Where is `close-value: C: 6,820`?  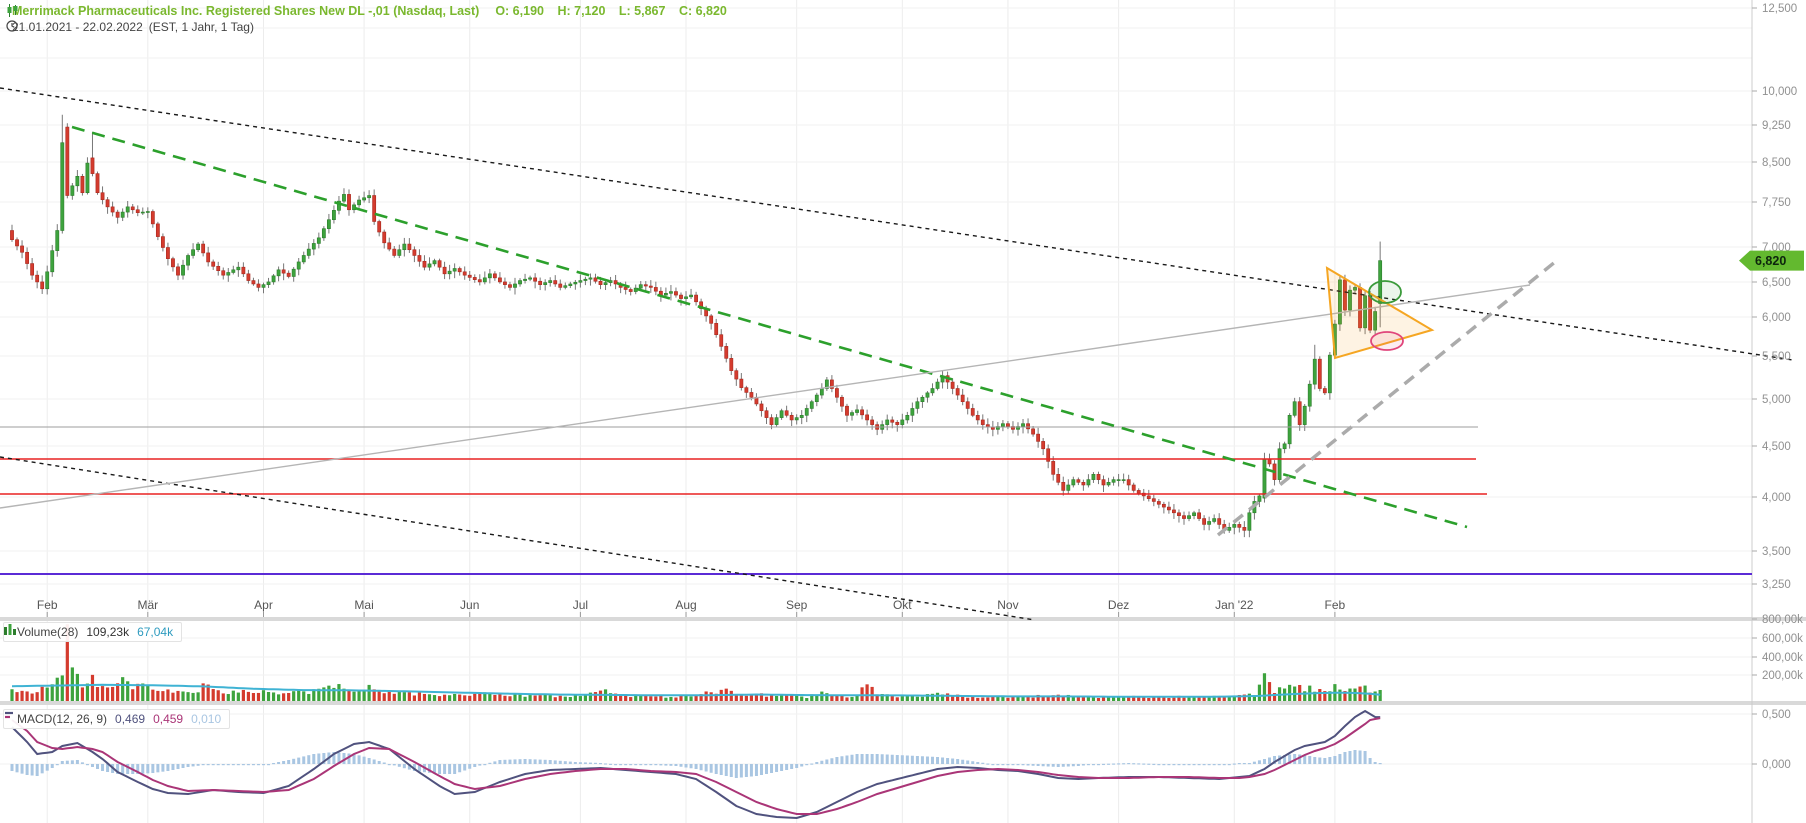
close-value: C: 6,820 is located at coordinates (702, 11).